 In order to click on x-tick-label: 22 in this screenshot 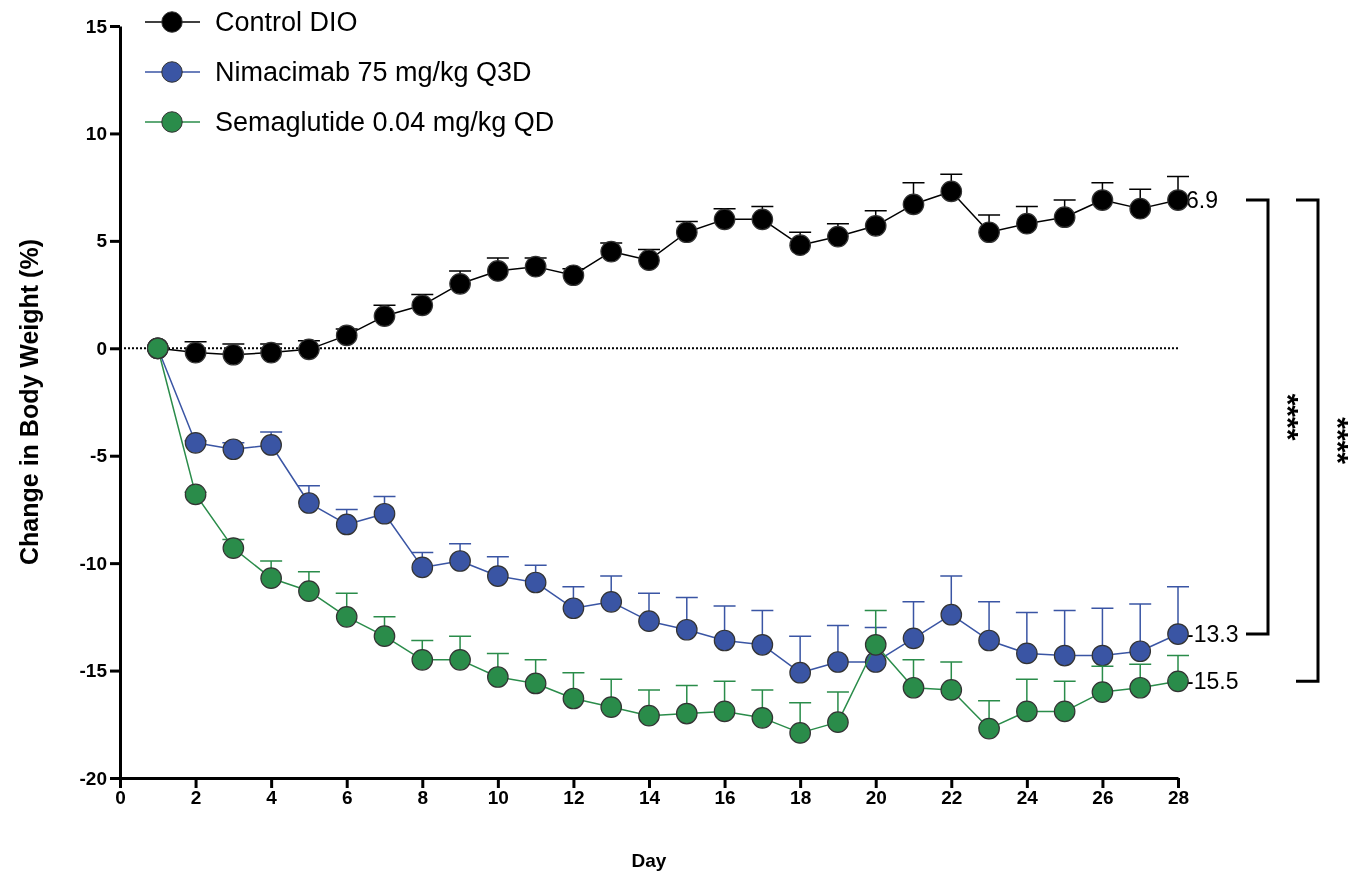, I will do `click(952, 798)`.